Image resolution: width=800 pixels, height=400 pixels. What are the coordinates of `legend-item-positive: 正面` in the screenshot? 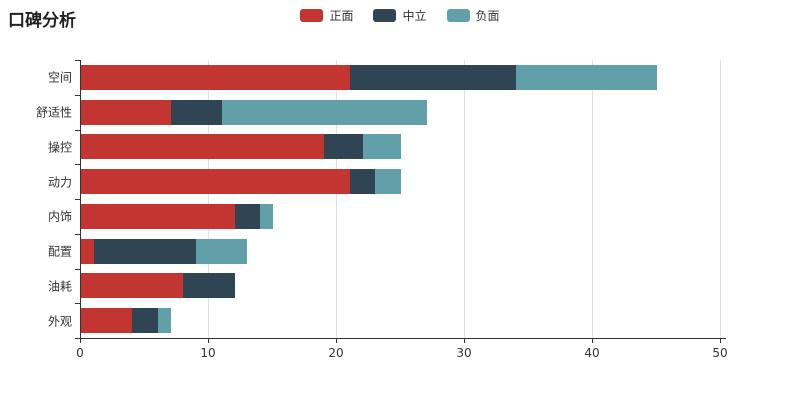 It's located at (326, 15).